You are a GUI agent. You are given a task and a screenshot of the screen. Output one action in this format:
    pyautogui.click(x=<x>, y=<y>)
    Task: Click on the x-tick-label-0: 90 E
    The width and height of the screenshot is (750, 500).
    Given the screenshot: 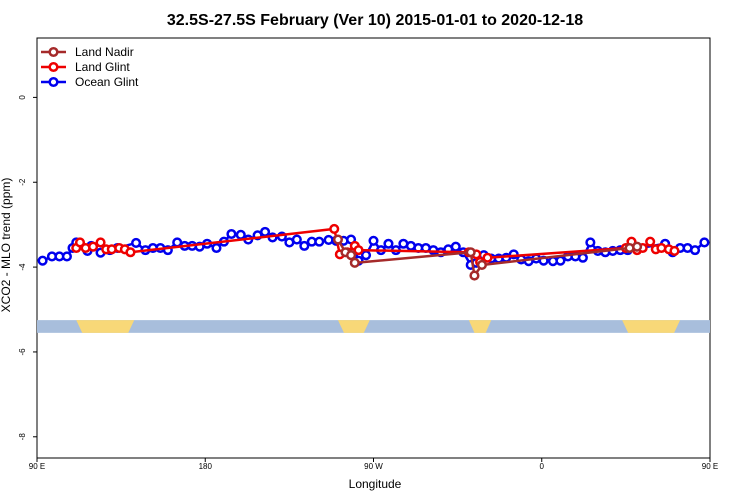 What is the action you would take?
    pyautogui.click(x=37, y=466)
    